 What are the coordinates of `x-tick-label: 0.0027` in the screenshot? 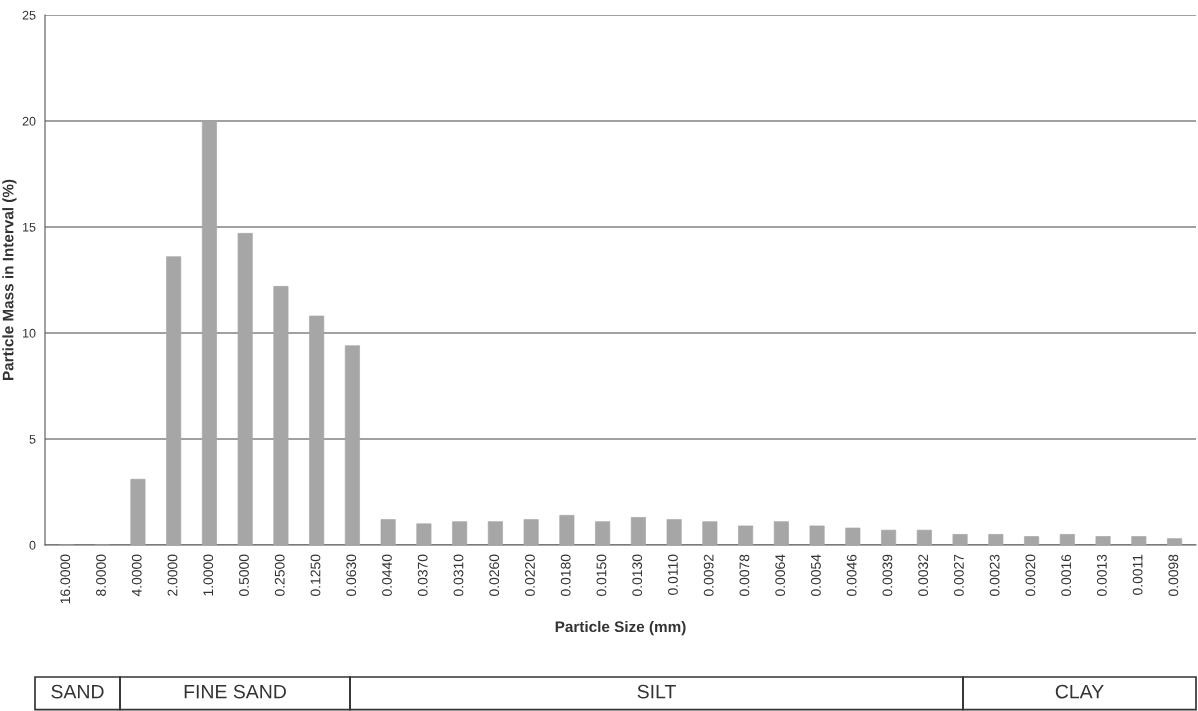 It's located at (958, 575).